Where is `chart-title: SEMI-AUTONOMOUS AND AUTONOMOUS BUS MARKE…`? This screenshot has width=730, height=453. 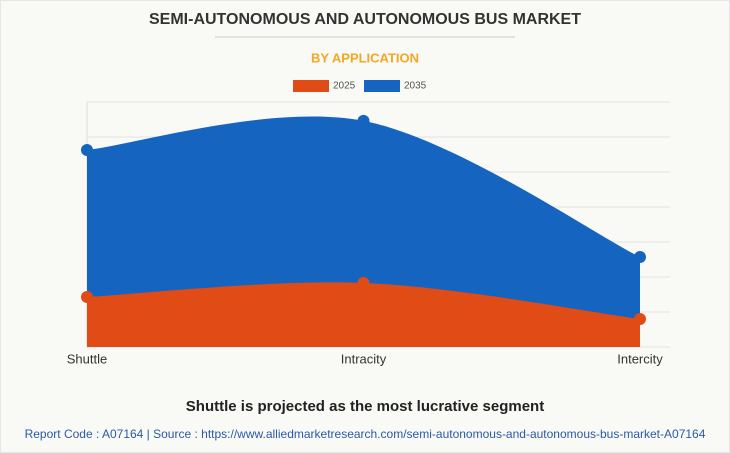 chart-title: SEMI-AUTONOMOUS AND AUTONOMOUS BUS MARKE… is located at coordinates (365, 19).